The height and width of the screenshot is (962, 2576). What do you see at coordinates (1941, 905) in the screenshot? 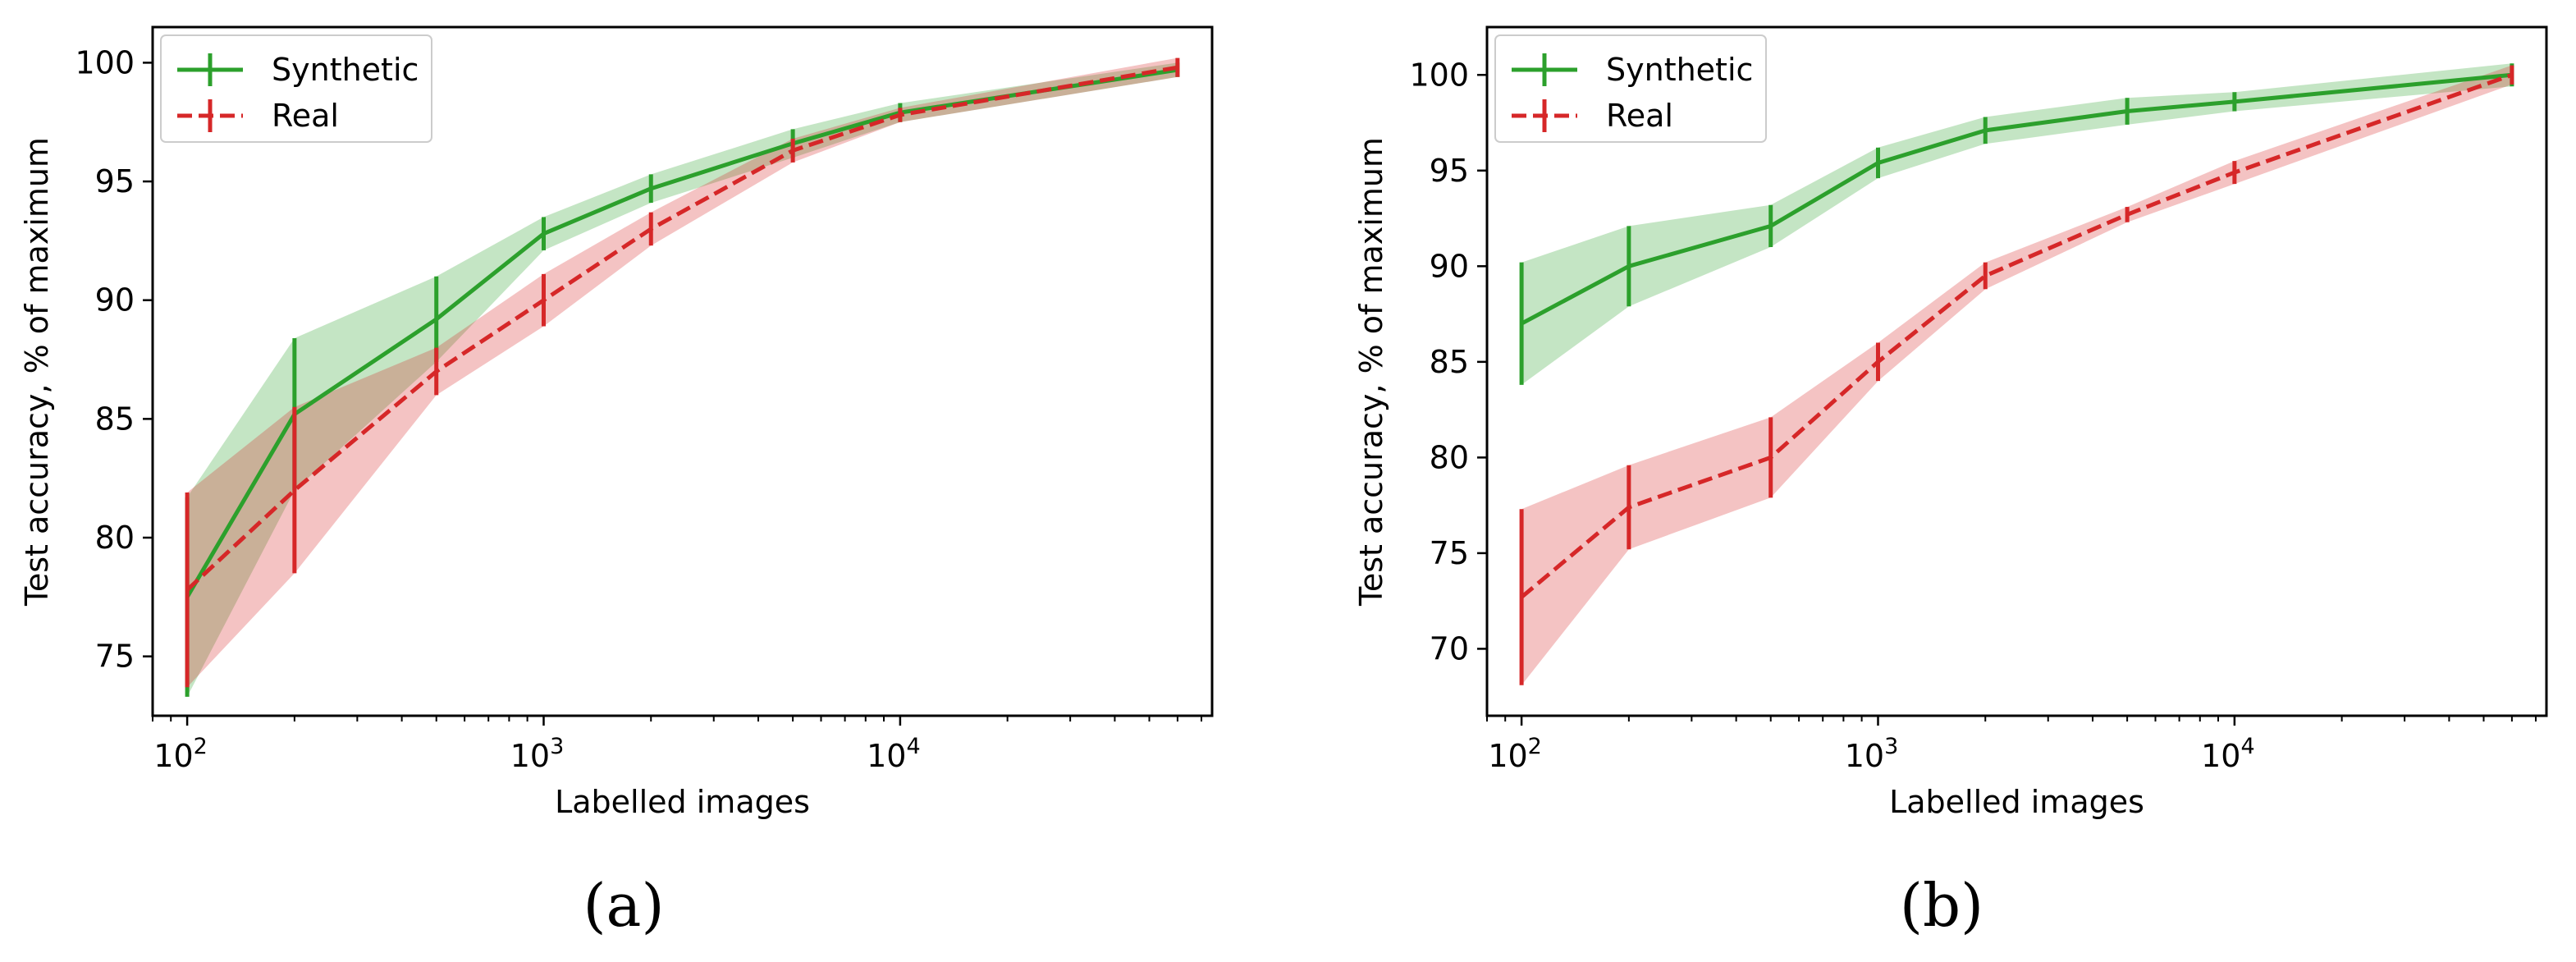
I see `panel-caption: (b)` at bounding box center [1941, 905].